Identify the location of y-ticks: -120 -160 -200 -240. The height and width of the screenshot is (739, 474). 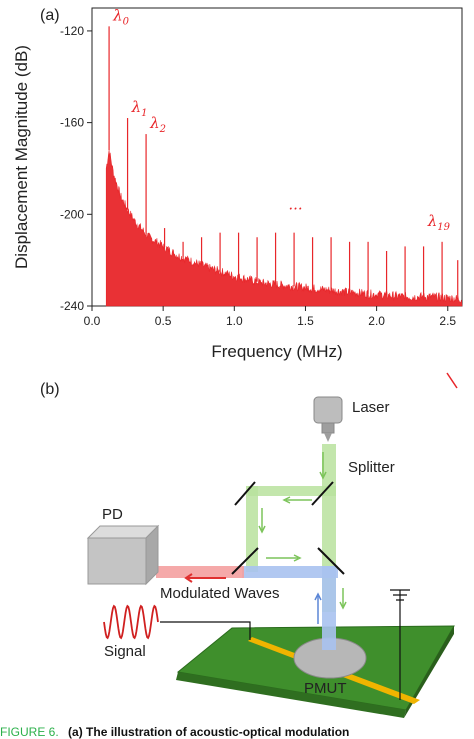
(76, 168).